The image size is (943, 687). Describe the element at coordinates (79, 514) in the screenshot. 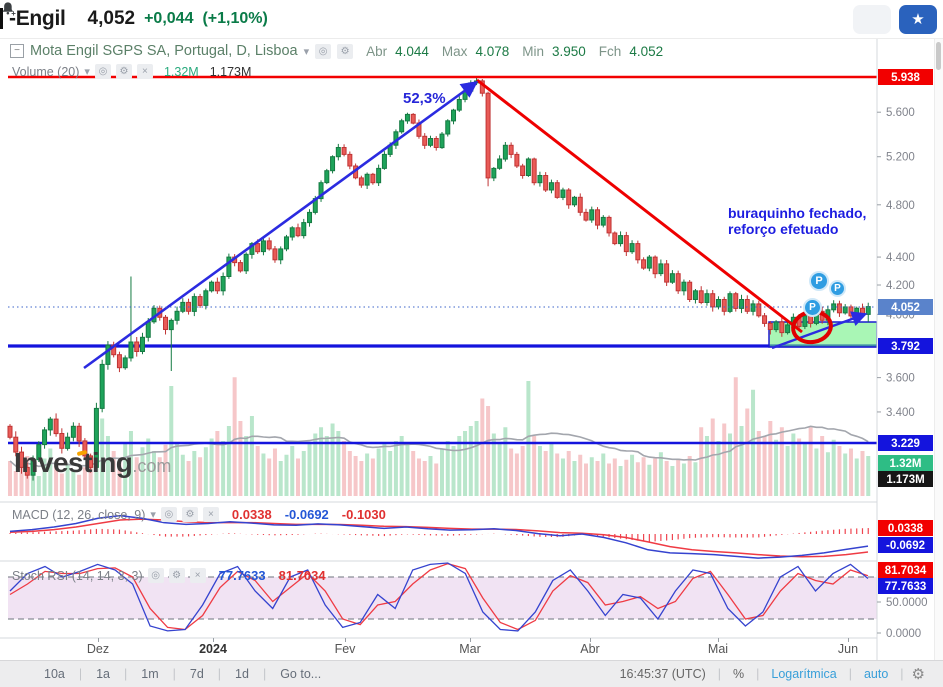

I see `macd-label: MACD (12, 26, close, 9)` at that location.